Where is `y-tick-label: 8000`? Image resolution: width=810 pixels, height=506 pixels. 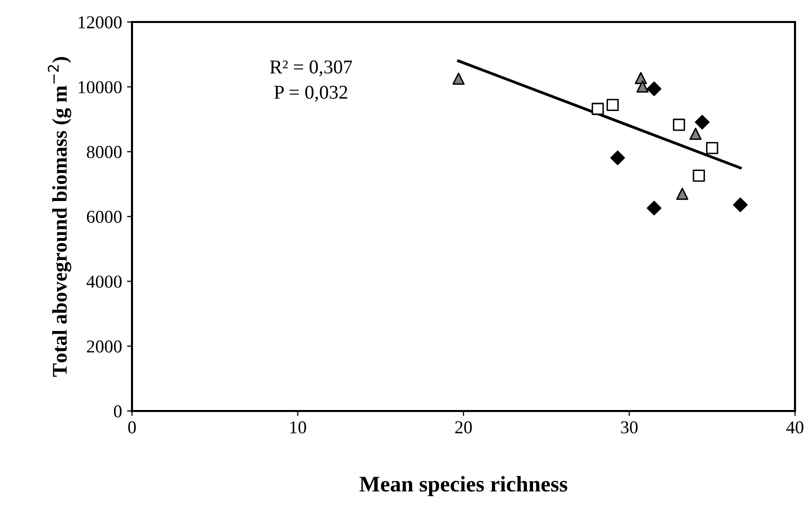 y-tick-label: 8000 is located at coordinates (104, 152).